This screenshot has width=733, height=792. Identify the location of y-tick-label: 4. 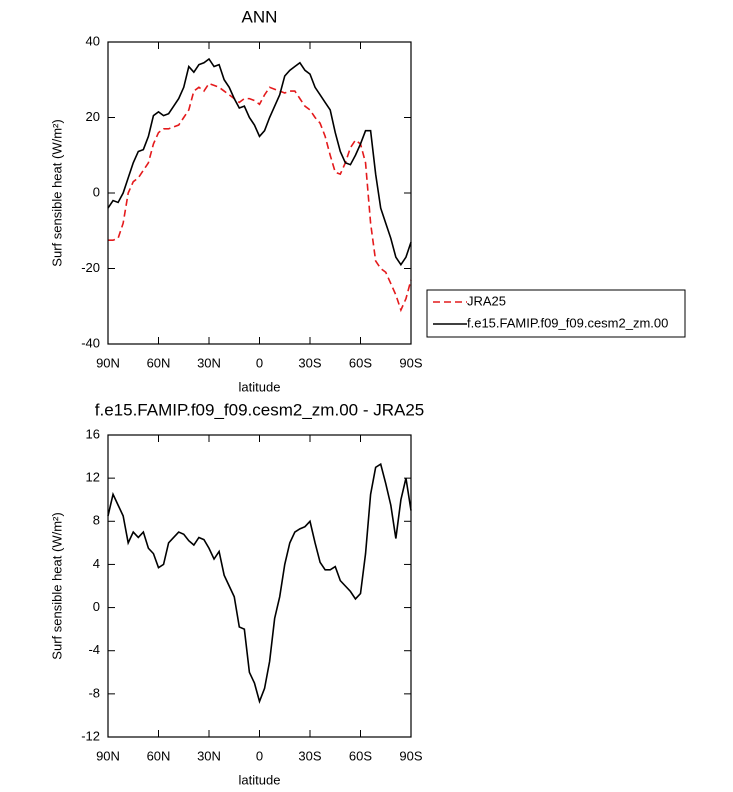
(96, 563).